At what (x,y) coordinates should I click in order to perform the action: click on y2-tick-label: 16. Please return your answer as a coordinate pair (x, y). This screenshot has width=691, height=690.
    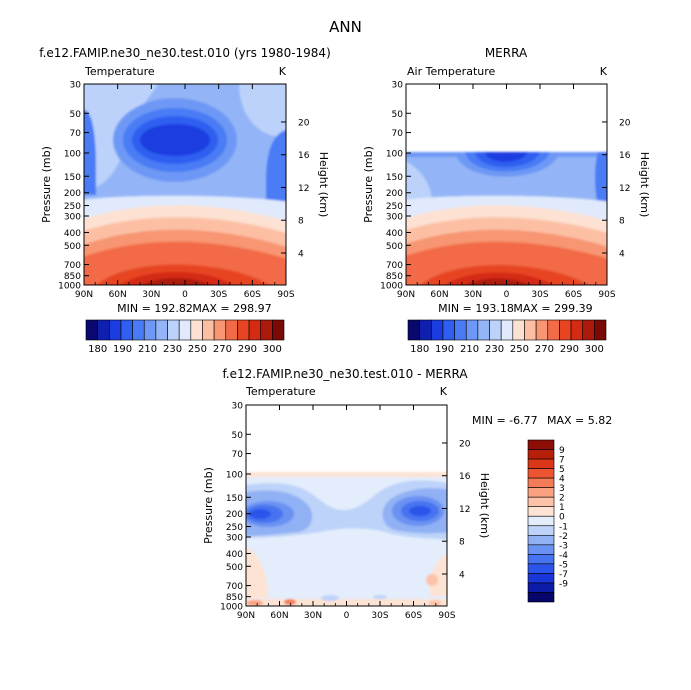
    Looking at the image, I should click on (625, 156).